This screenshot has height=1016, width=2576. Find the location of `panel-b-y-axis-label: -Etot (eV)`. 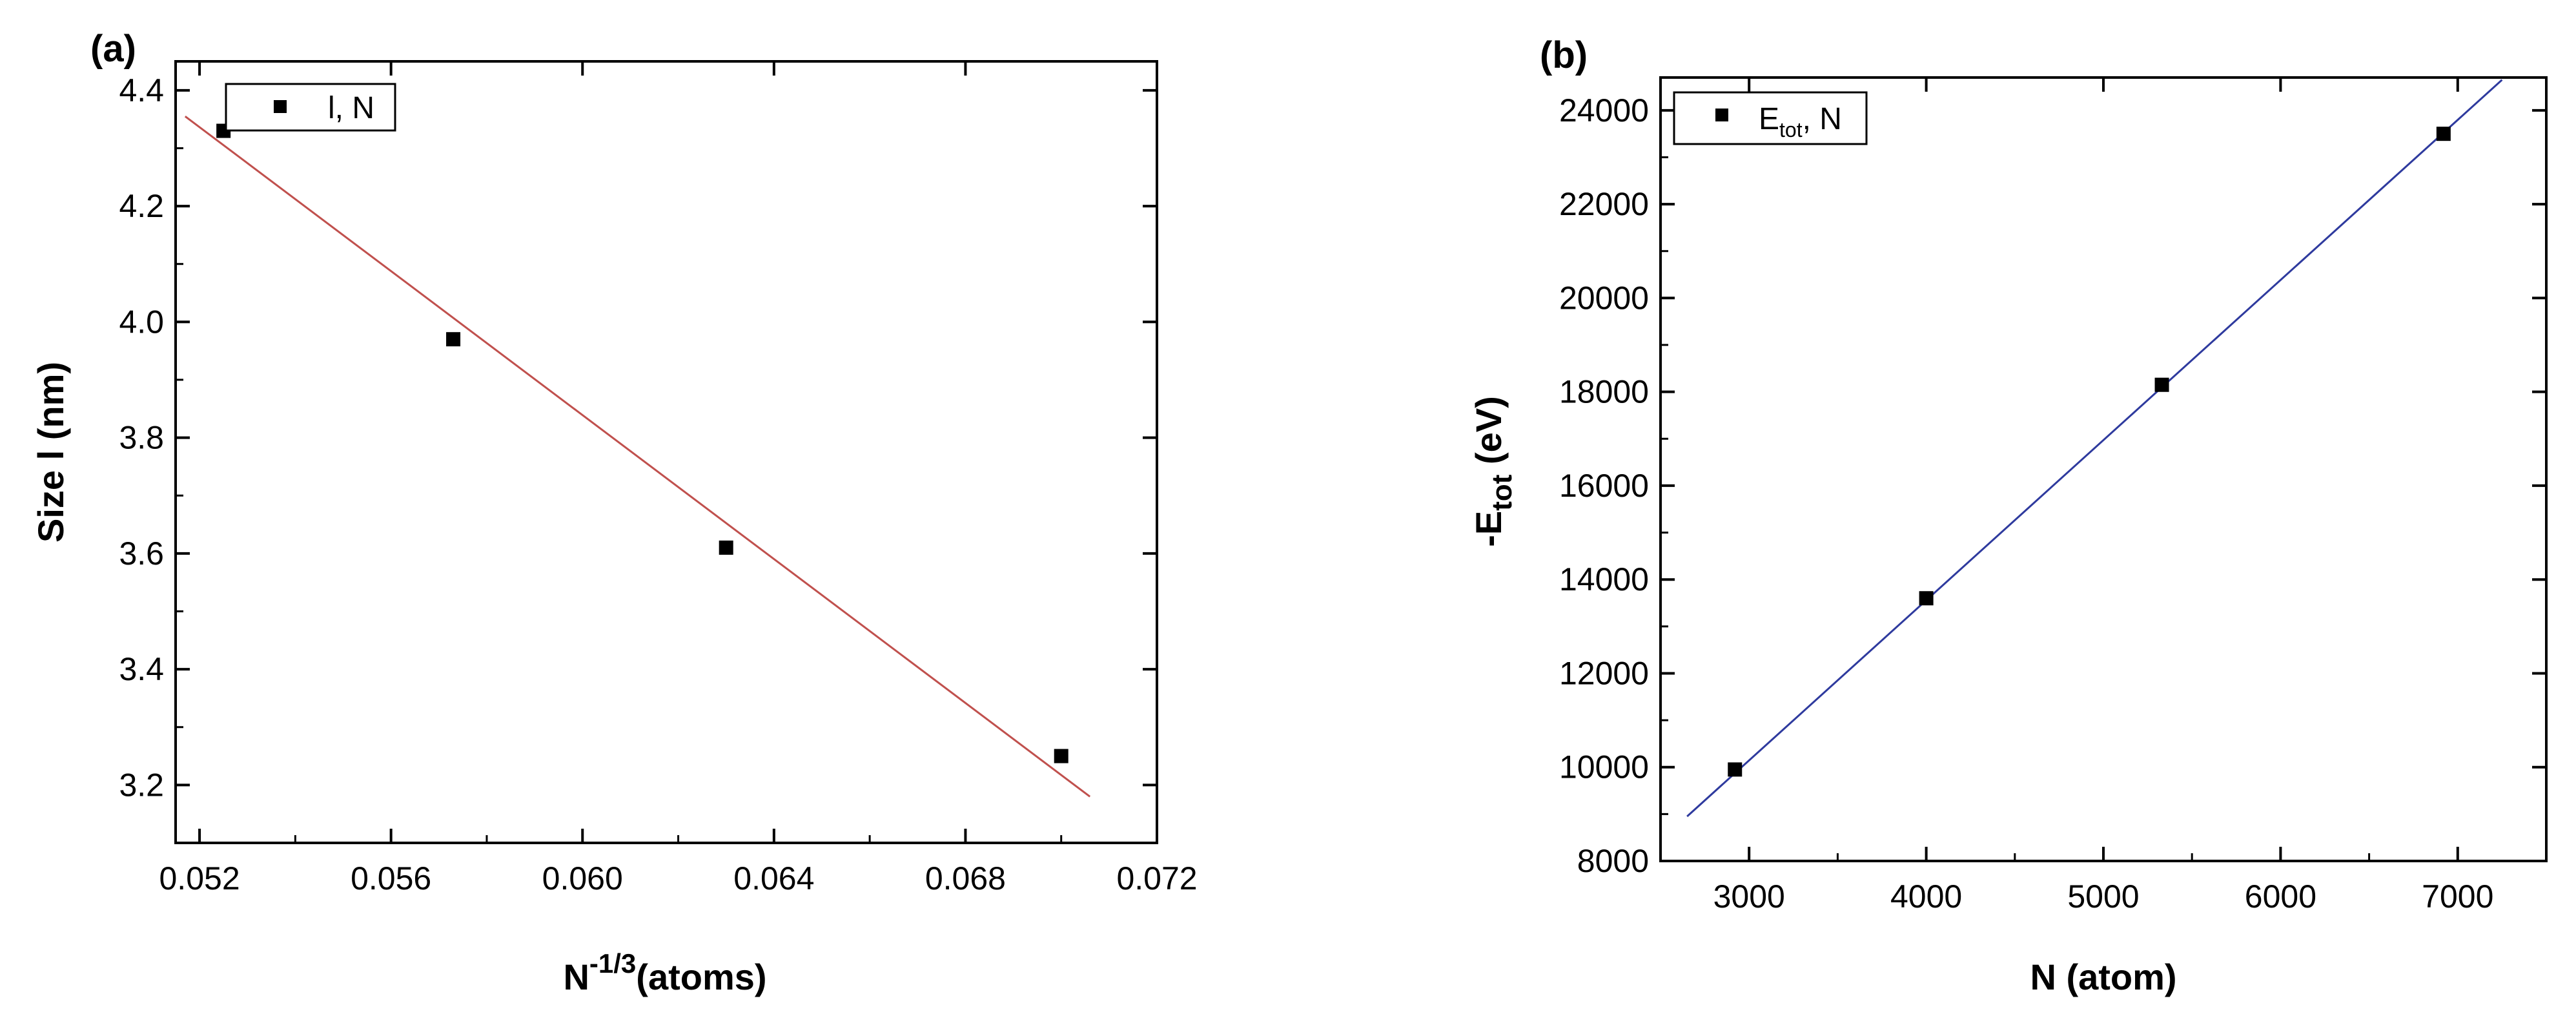

panel-b-y-axis-label: -Etot (eV) is located at coordinates (1493, 471).